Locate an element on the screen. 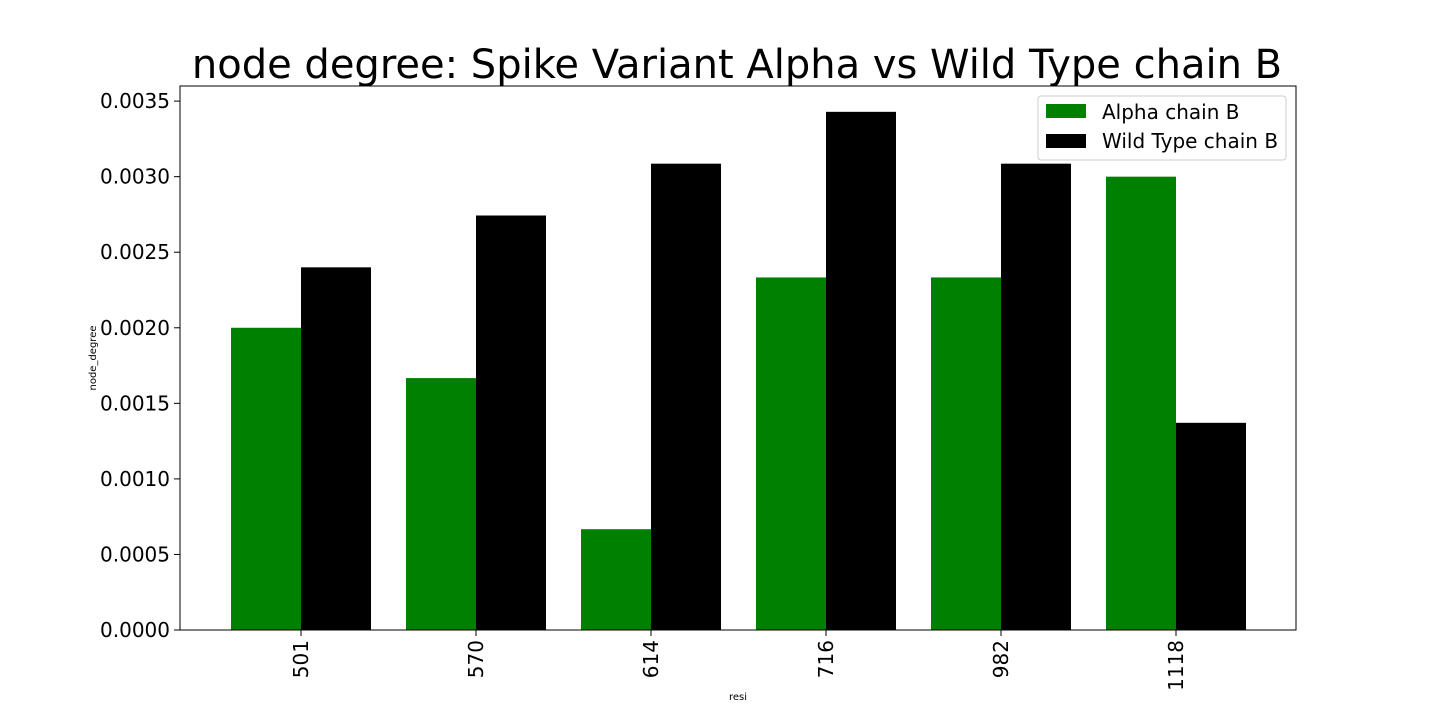  legend-box is located at coordinates (1162, 128).